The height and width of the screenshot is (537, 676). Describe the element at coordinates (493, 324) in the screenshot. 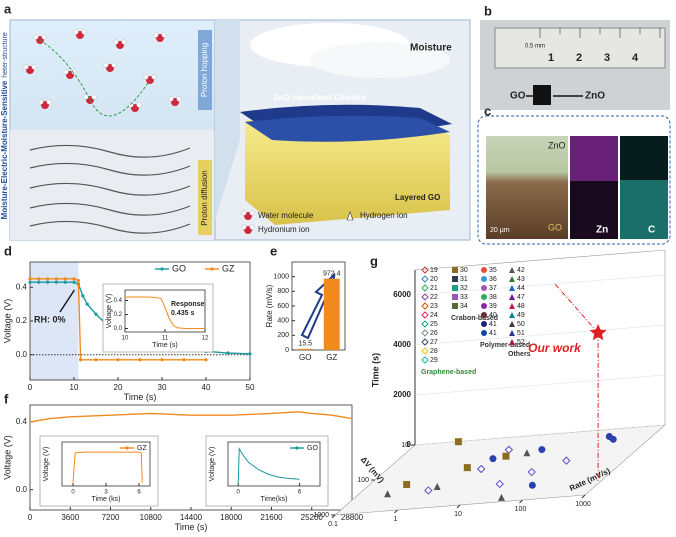

I see `legend-label: 41` at that location.